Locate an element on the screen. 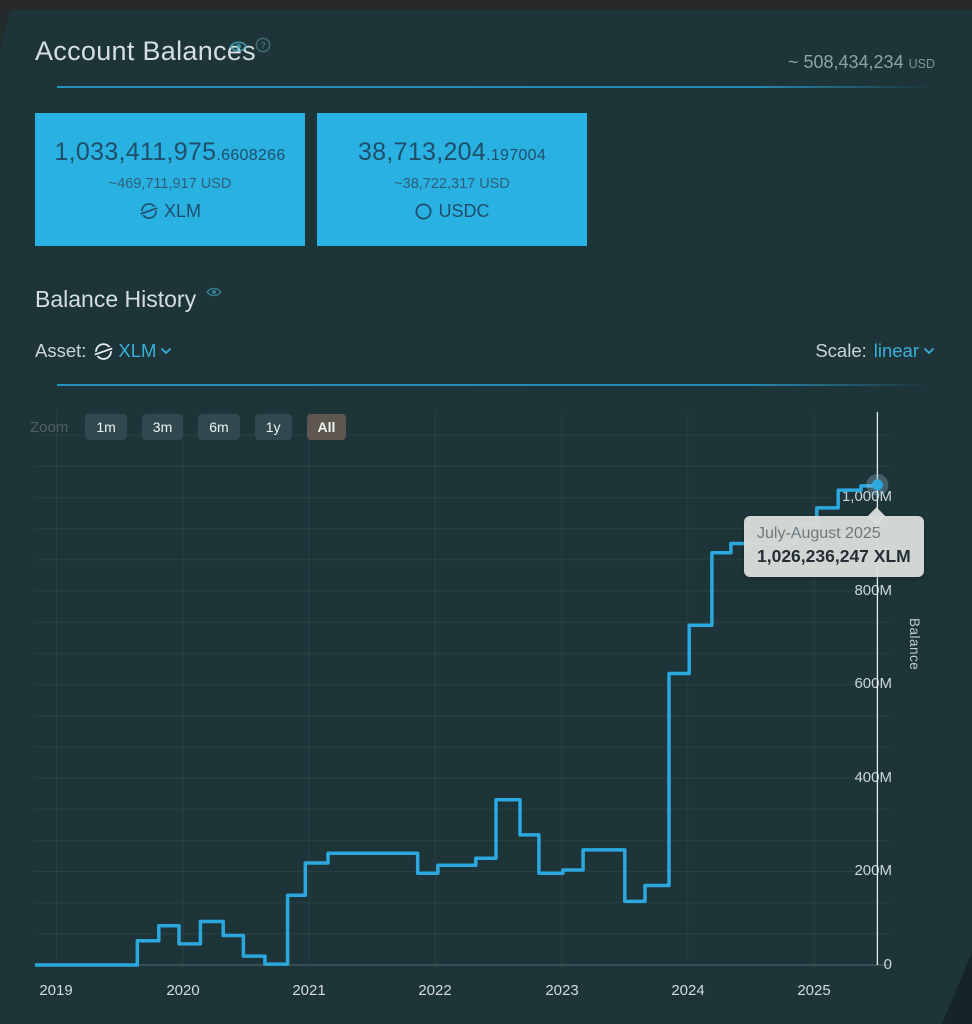 This screenshot has width=972, height=1024. scale-dropdown: linear is located at coordinates (904, 351).